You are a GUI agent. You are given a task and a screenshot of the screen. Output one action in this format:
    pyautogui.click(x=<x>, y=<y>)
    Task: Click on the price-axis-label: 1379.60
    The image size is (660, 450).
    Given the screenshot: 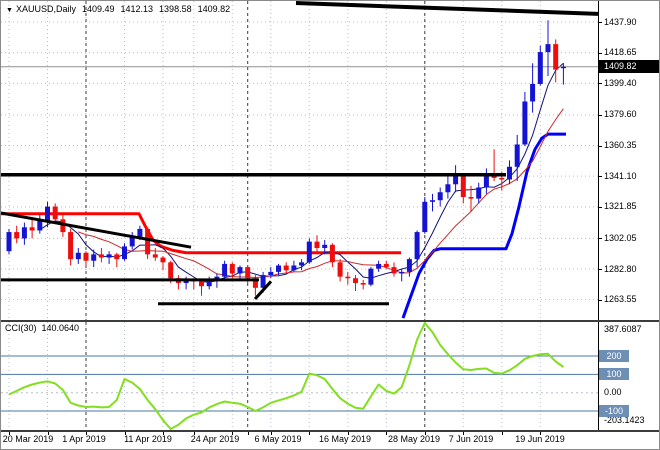 What is the action you would take?
    pyautogui.click(x=620, y=114)
    